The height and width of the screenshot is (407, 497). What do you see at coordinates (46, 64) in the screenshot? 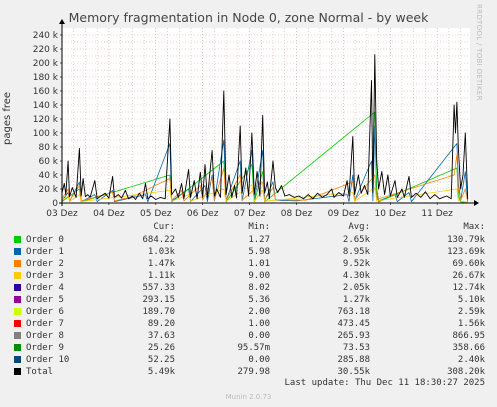
I see `y-tick-label: 200 k` at bounding box center [46, 64].